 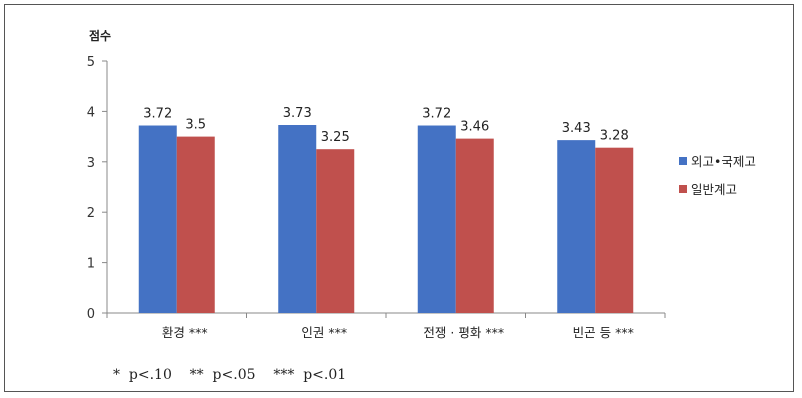 I want to click on data-label: 3.28, so click(x=614, y=136).